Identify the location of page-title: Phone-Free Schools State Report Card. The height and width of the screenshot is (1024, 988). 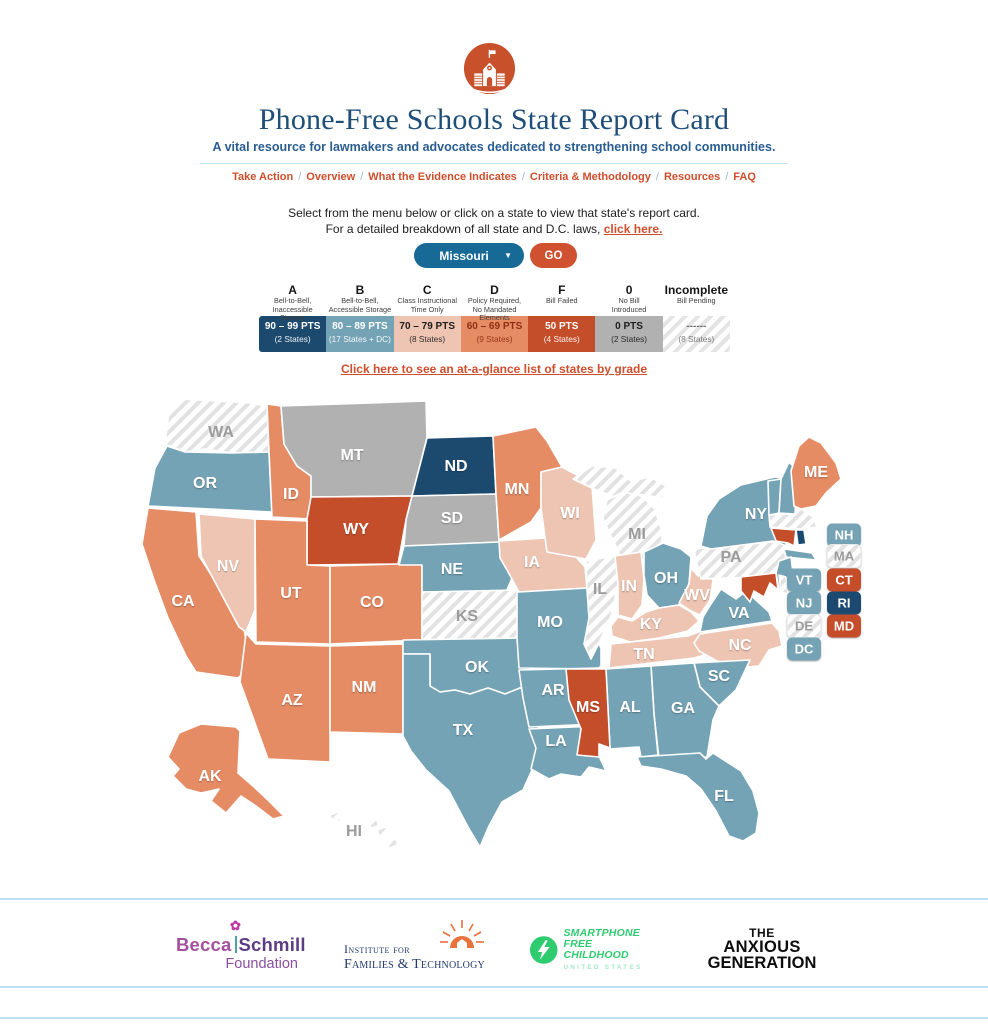
(494, 119).